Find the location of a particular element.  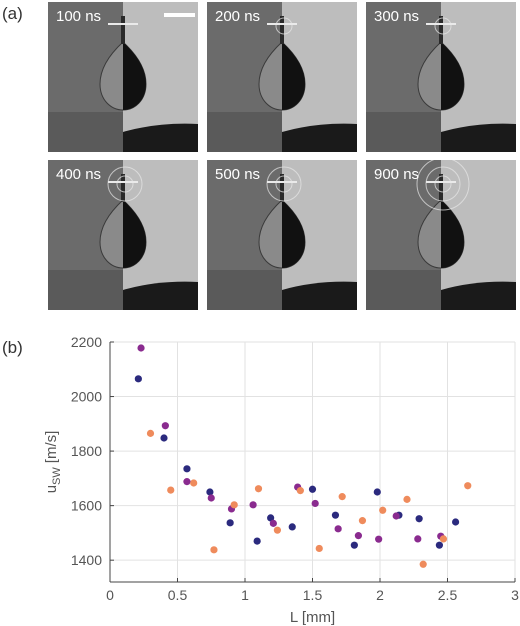

frame-200ns: 200 ns is located at coordinates (282, 77).